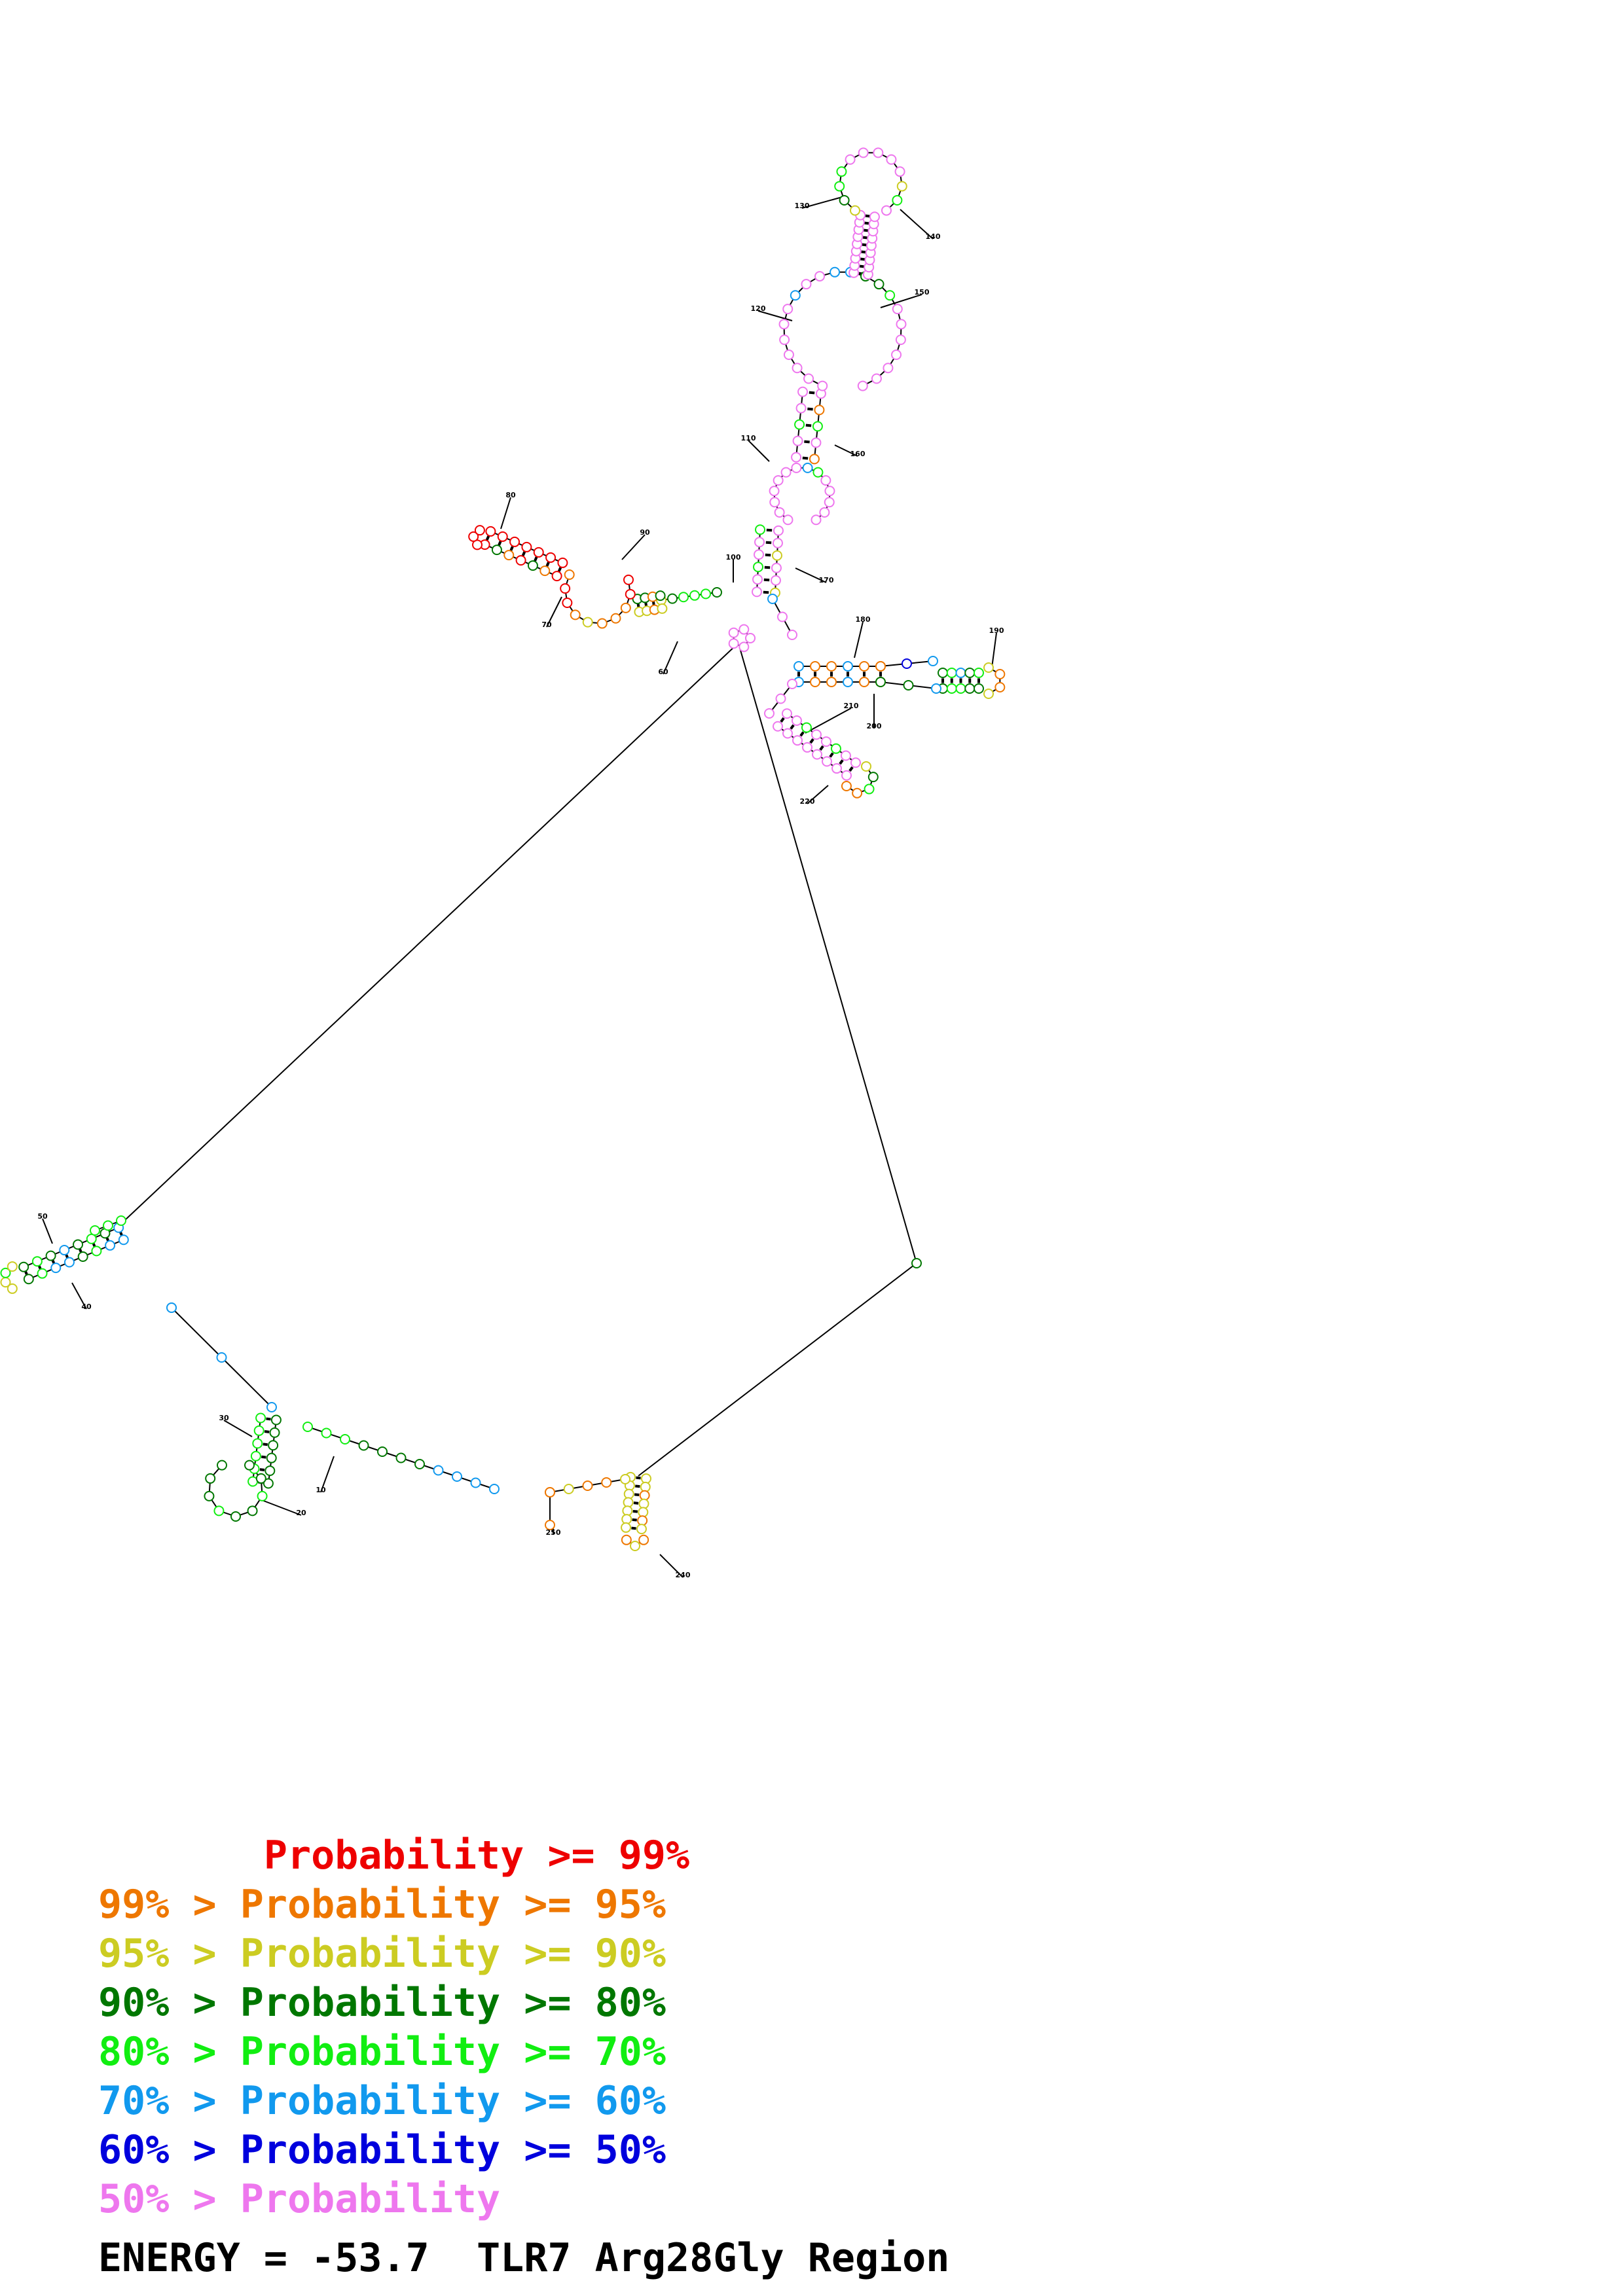 The image size is (1623, 2296). Describe the element at coordinates (321, 1490) in the screenshot. I see `index-label: 10` at that location.